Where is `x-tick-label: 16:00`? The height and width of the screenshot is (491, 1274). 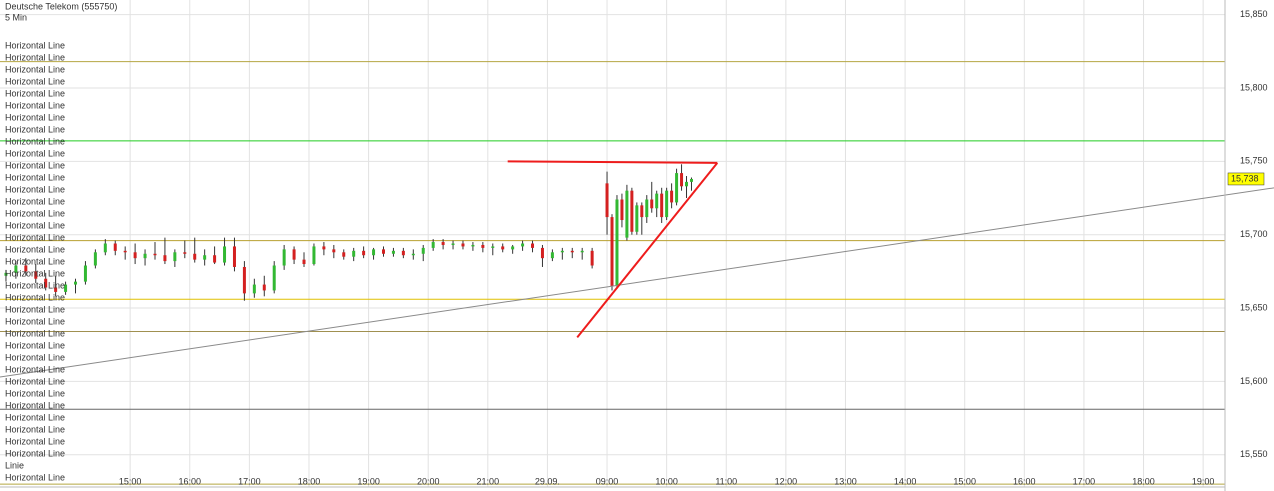
x-tick-label: 16:00 is located at coordinates (189, 481).